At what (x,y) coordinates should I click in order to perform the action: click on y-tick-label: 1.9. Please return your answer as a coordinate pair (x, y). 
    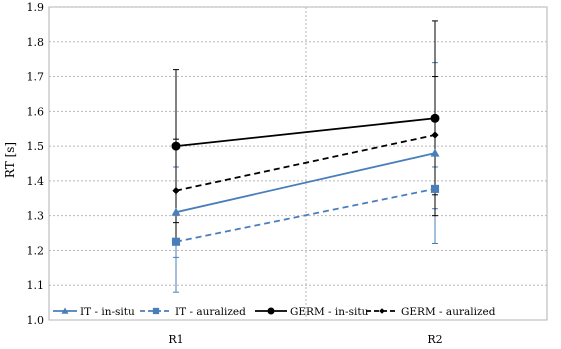
    Looking at the image, I should click on (36, 7).